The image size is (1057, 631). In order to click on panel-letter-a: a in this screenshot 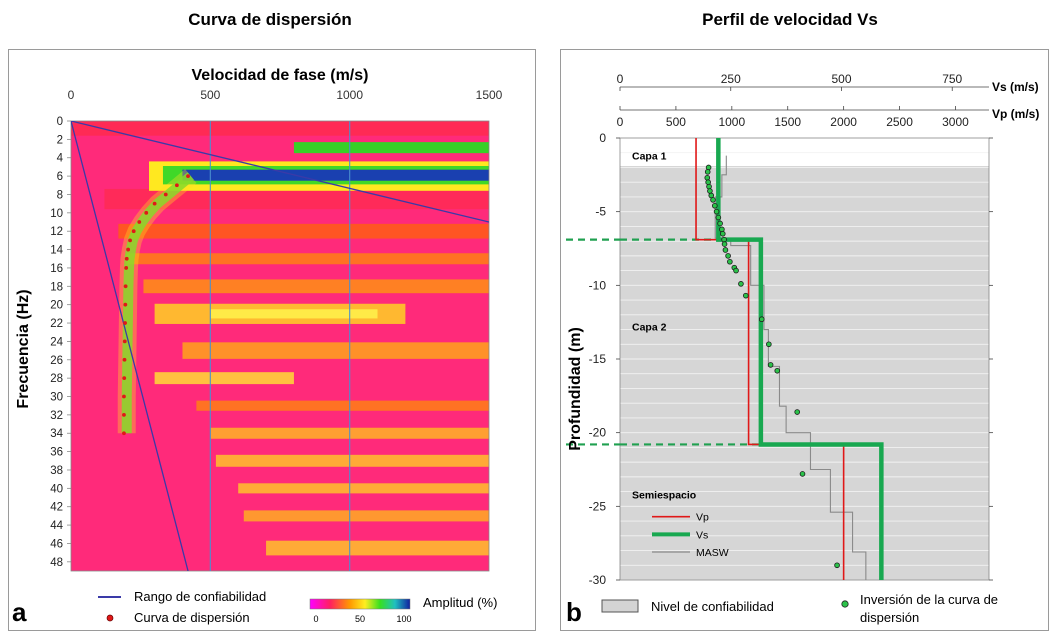, I will do `click(19, 612)`.